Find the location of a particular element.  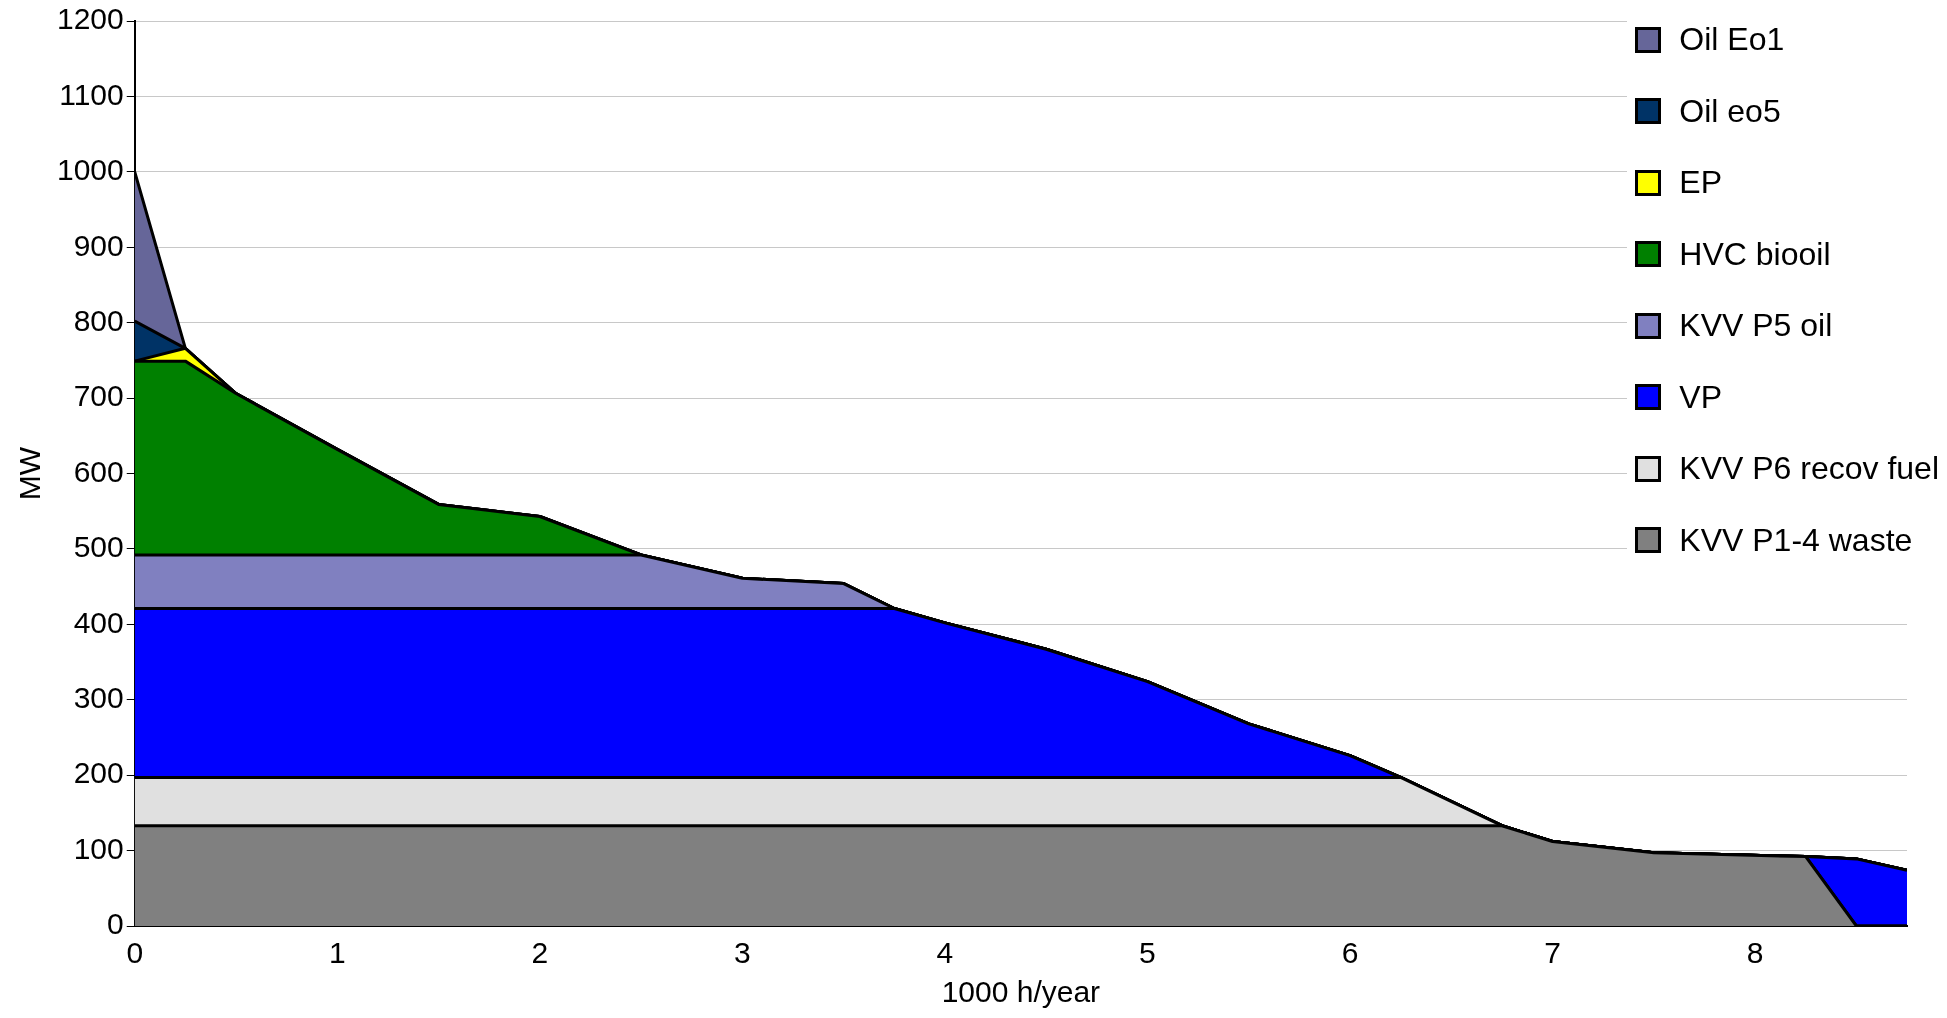

y-axis-title: MW is located at coordinates (30, 473).